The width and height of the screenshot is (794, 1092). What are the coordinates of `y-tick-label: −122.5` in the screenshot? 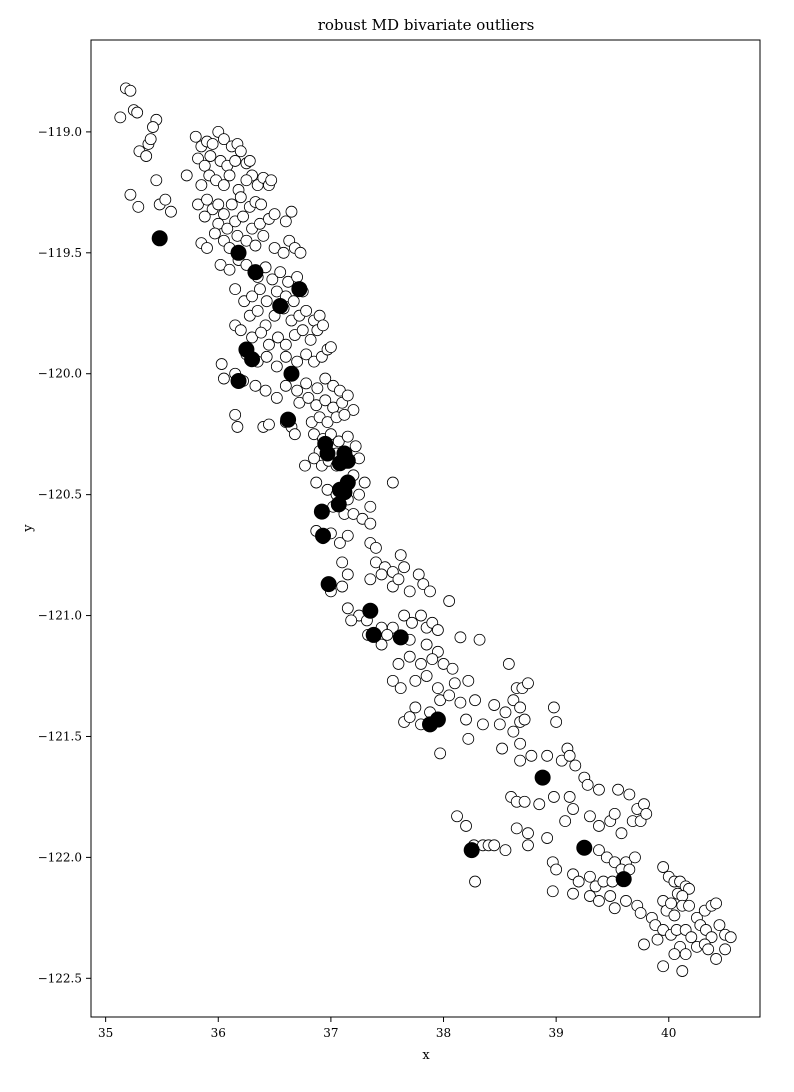 It's located at (60, 978).